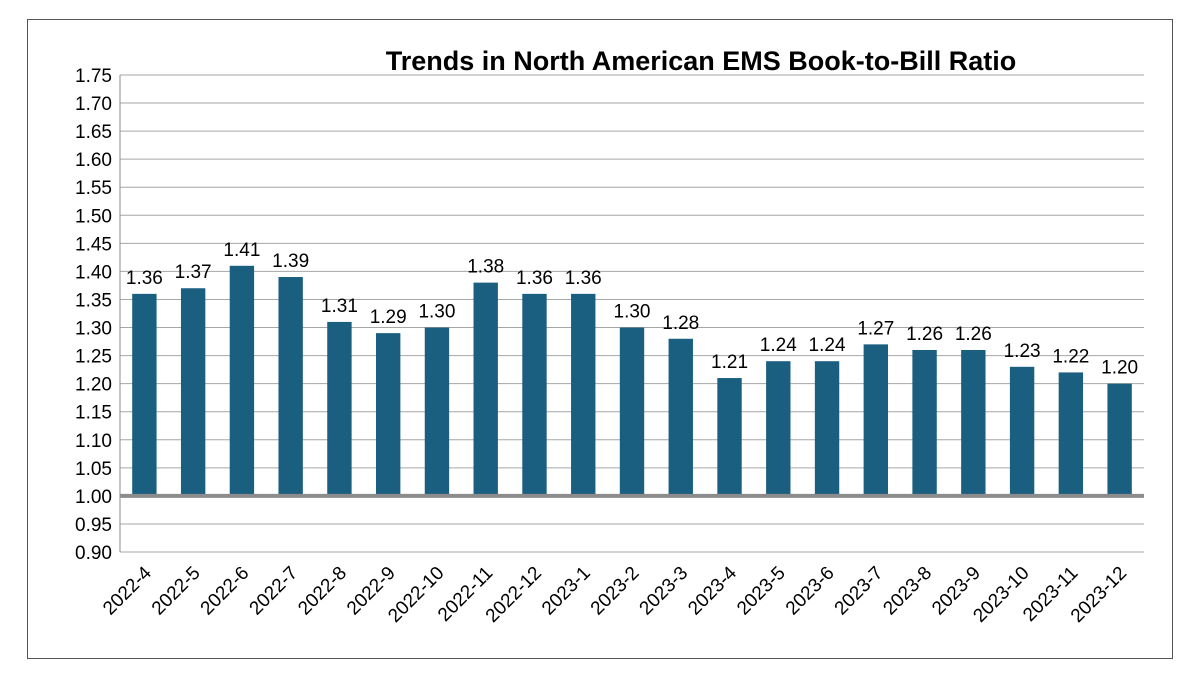 The width and height of the screenshot is (1200, 675). What do you see at coordinates (93, 525) in the screenshot?
I see `y-tick-label: 0.95` at bounding box center [93, 525].